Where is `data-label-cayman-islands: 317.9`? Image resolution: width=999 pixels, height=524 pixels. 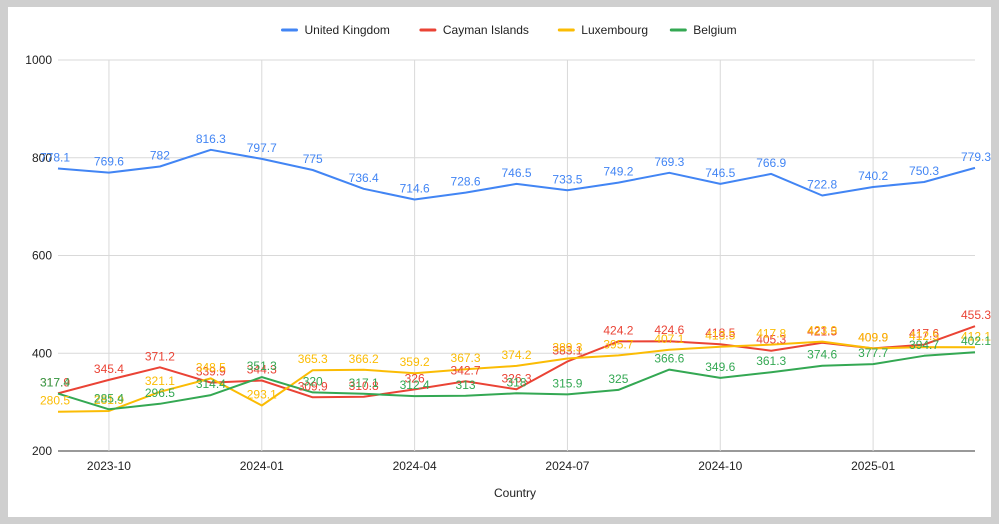 data-label-cayman-islands: 317.9 is located at coordinates (55, 382).